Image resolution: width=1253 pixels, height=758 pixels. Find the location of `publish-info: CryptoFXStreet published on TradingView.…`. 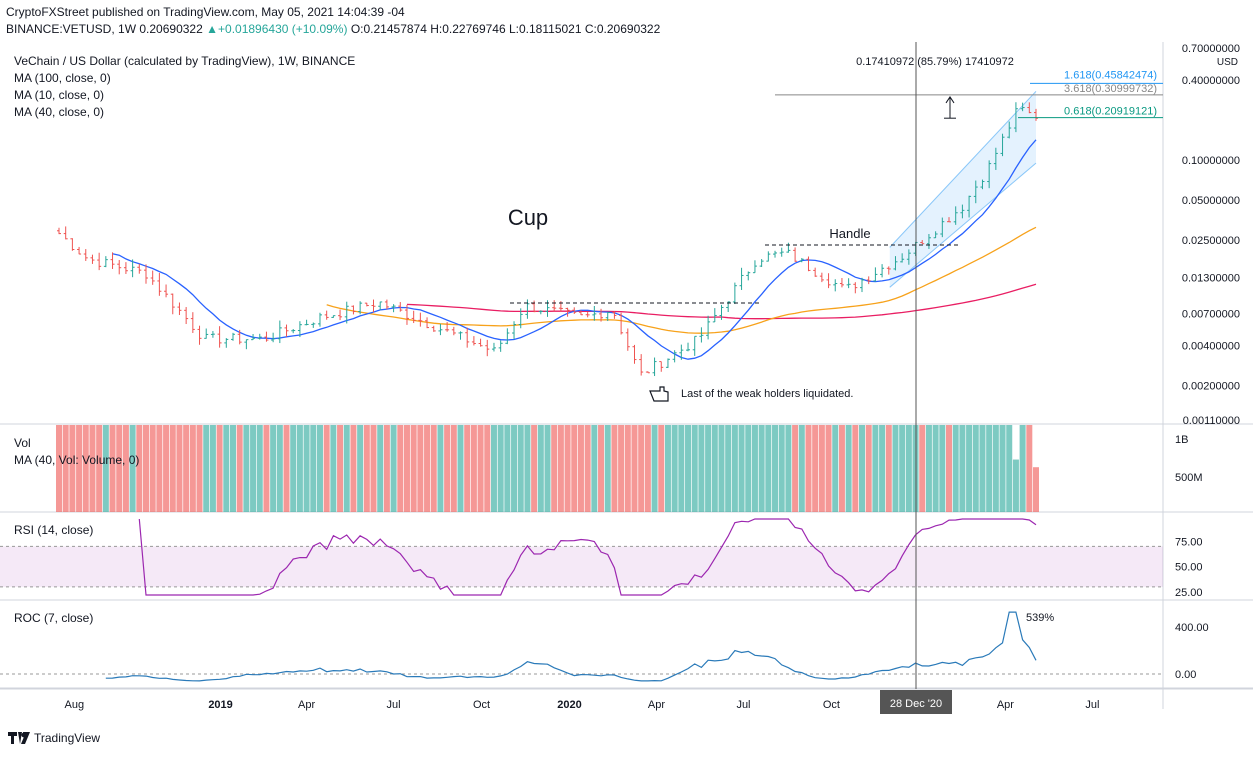

publish-info: CryptoFXStreet published on TradingView.… is located at coordinates (205, 12).